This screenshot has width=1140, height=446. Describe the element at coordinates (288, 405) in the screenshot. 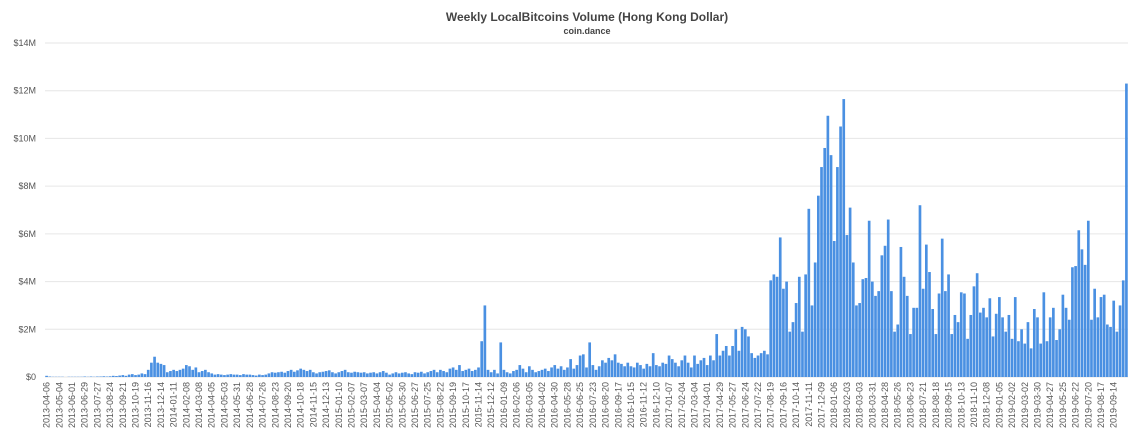

I see `x-tick-label: 2014-09-20` at that location.